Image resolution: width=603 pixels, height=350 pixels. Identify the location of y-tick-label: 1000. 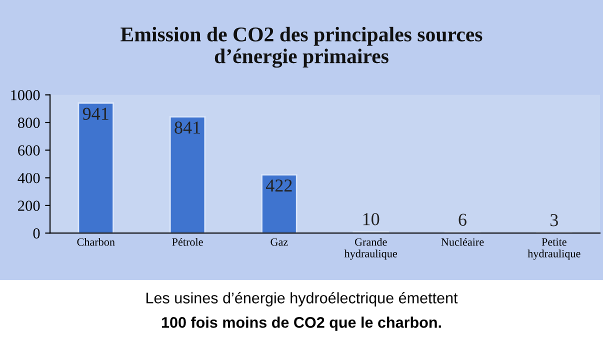
(25, 95).